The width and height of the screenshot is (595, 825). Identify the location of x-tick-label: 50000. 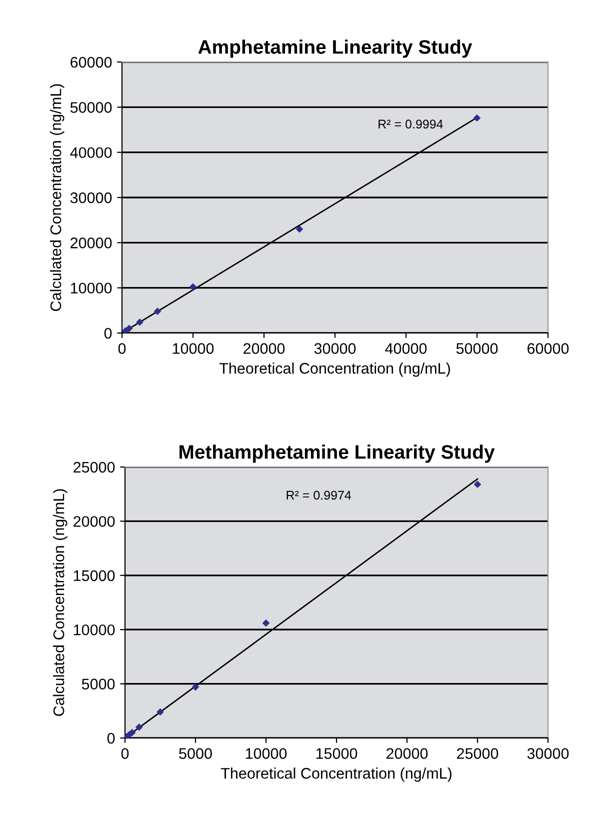
(477, 348).